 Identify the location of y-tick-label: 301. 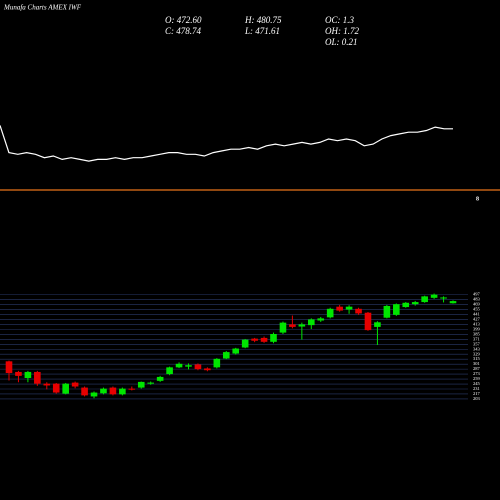
(476, 363).